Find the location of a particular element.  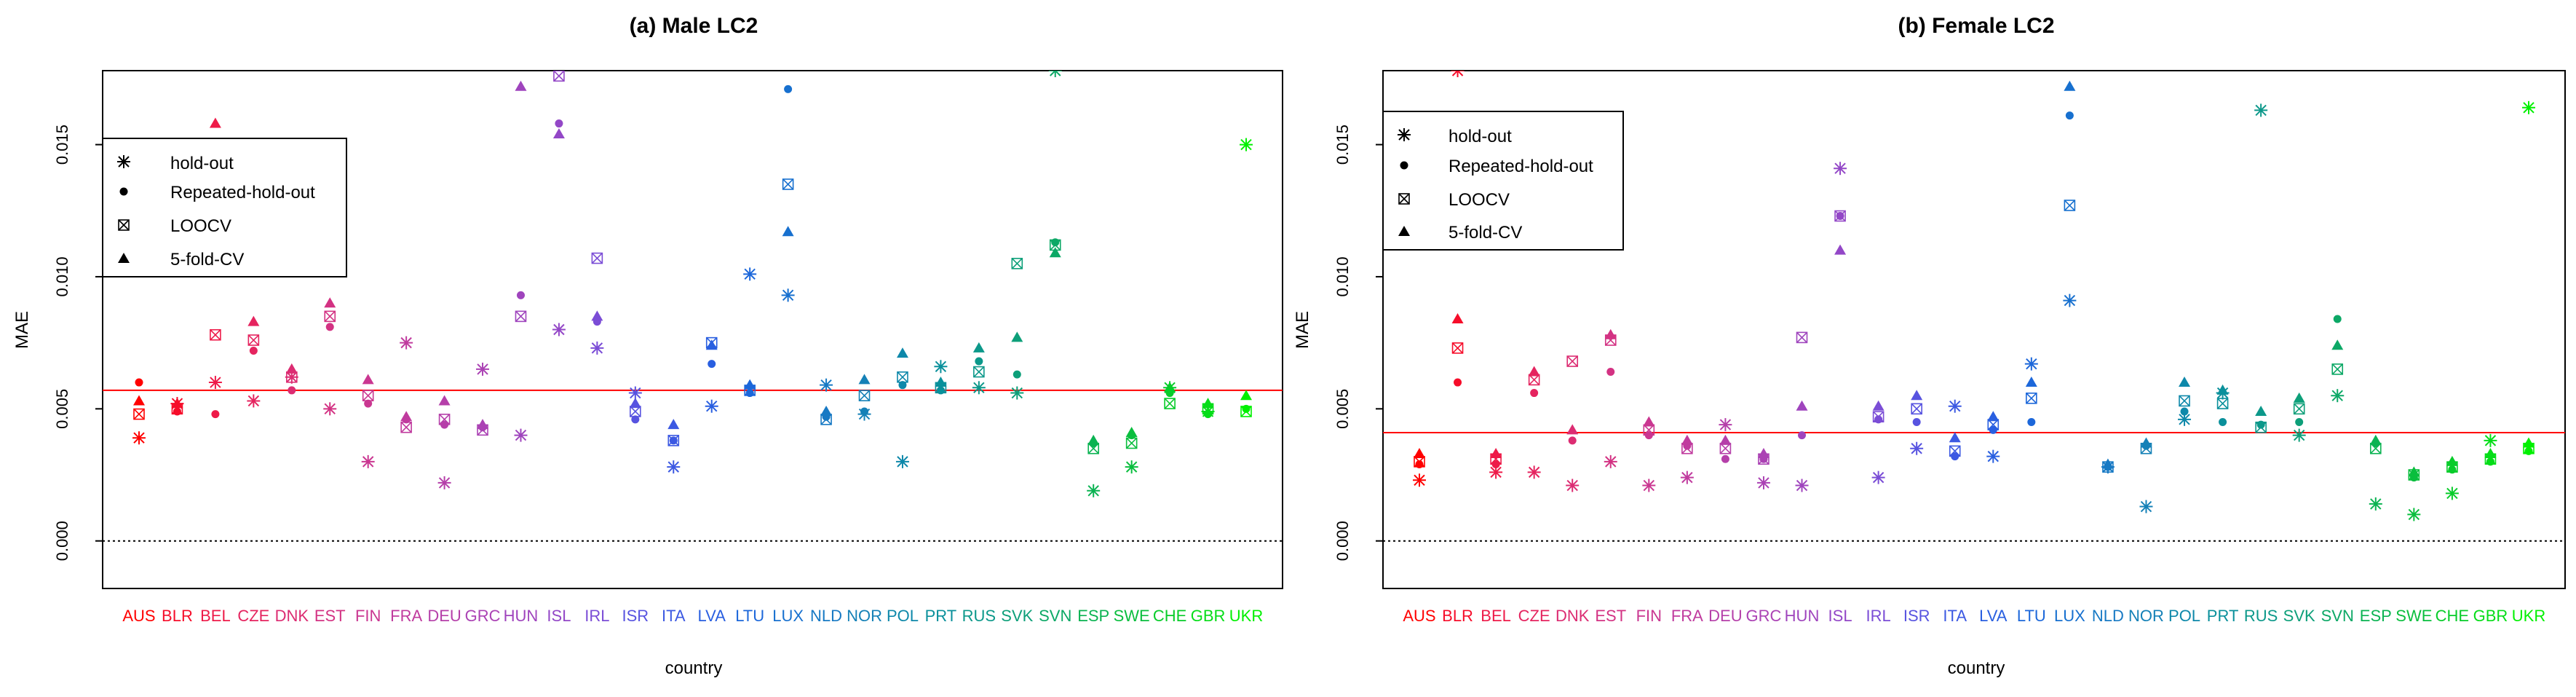

y-tick-label: 0.010 is located at coordinates (1342, 276).